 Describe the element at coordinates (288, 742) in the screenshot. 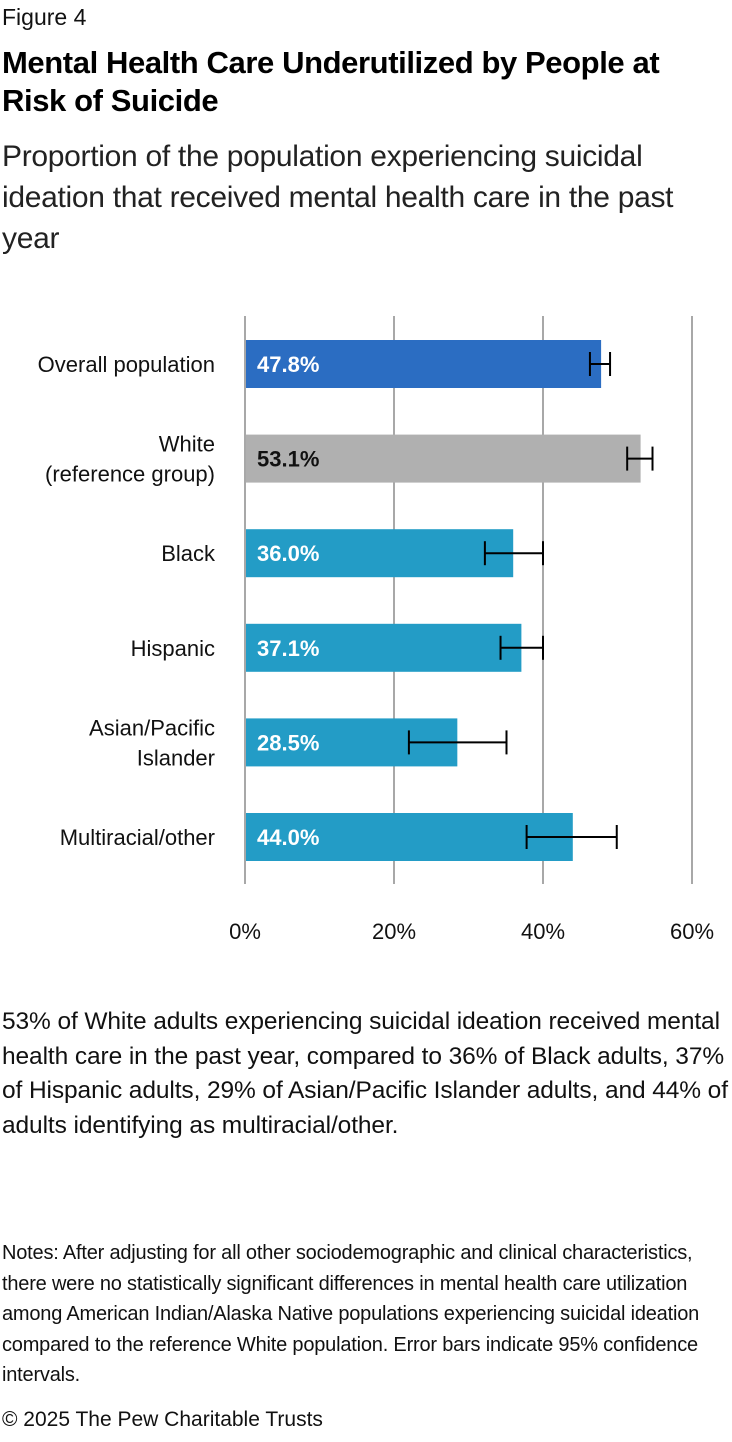

I see `bar-value-label: 28.5%` at that location.